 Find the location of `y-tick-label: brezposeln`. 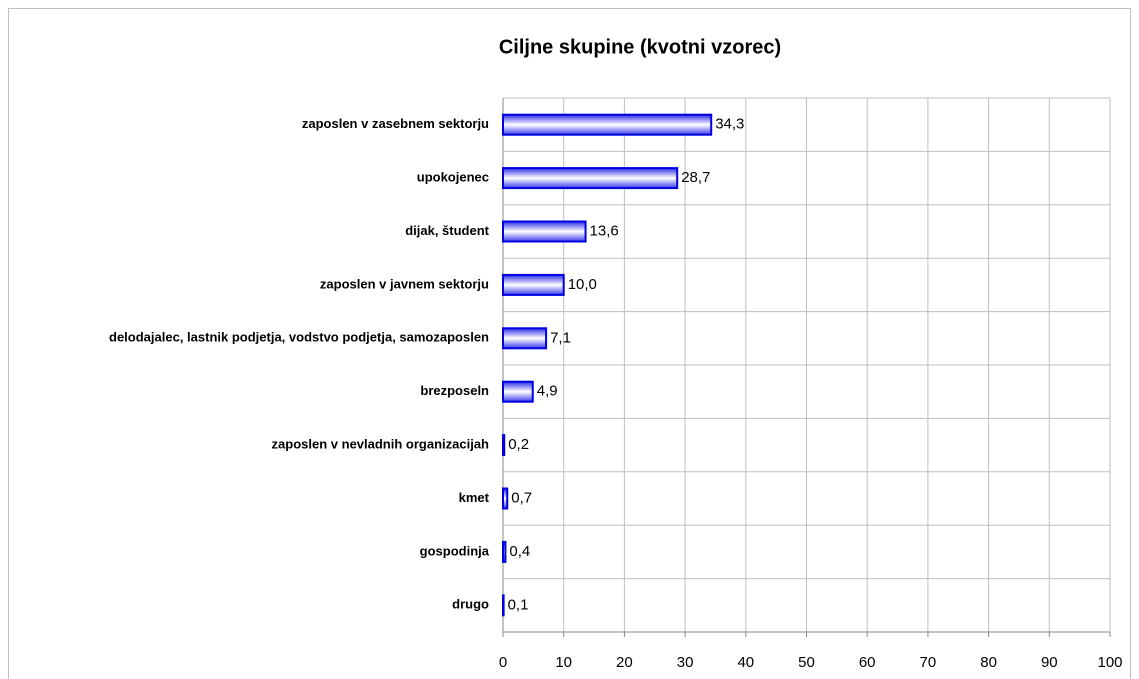

y-tick-label: brezposeln is located at coordinates (454, 390).